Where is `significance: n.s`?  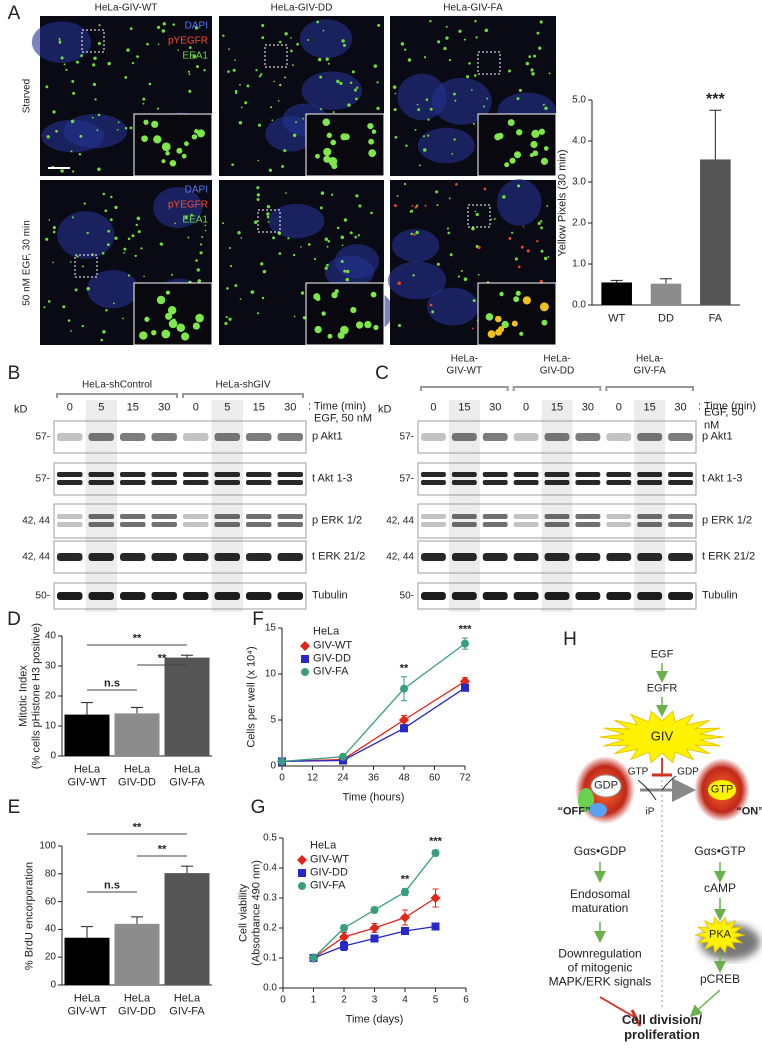
significance: n.s is located at coordinates (112, 885).